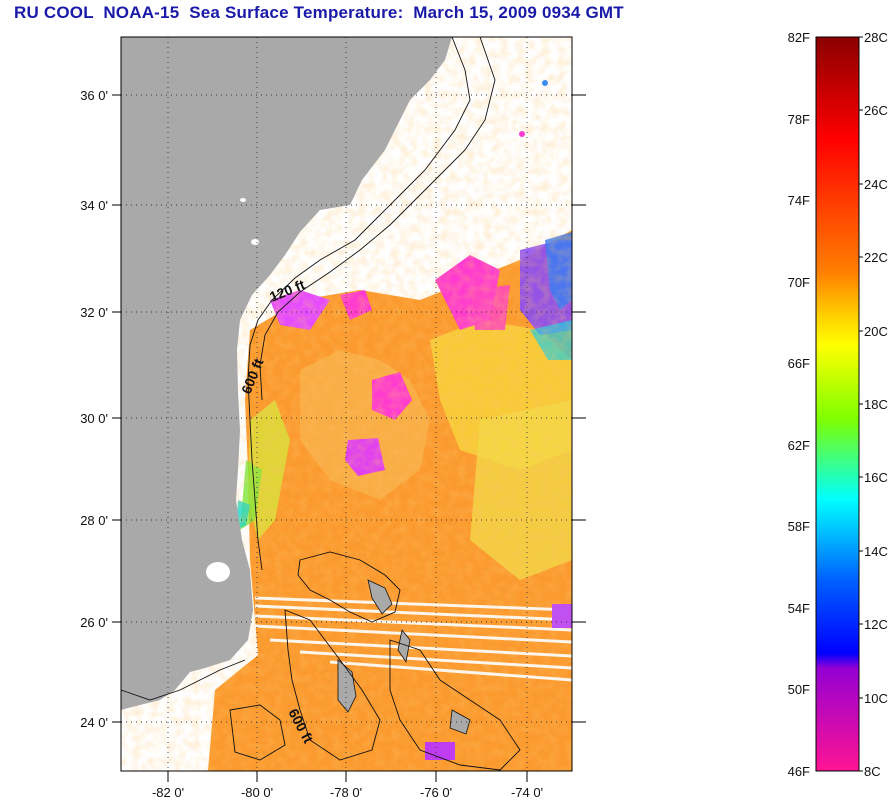  What do you see at coordinates (94, 418) in the screenshot?
I see `lat-label: 30 0'` at bounding box center [94, 418].